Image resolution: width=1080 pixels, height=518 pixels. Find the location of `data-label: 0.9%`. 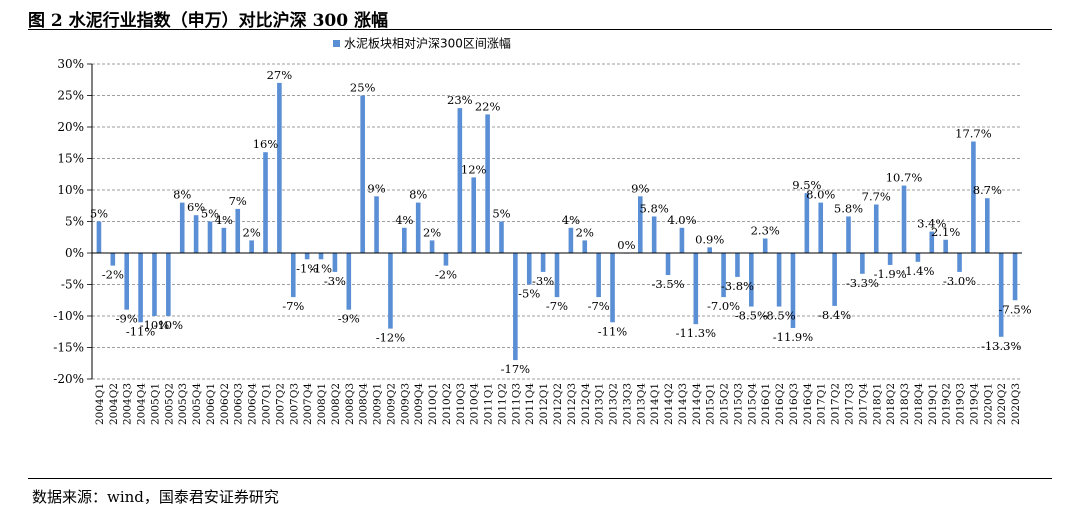

data-label: 0.9% is located at coordinates (709, 239).